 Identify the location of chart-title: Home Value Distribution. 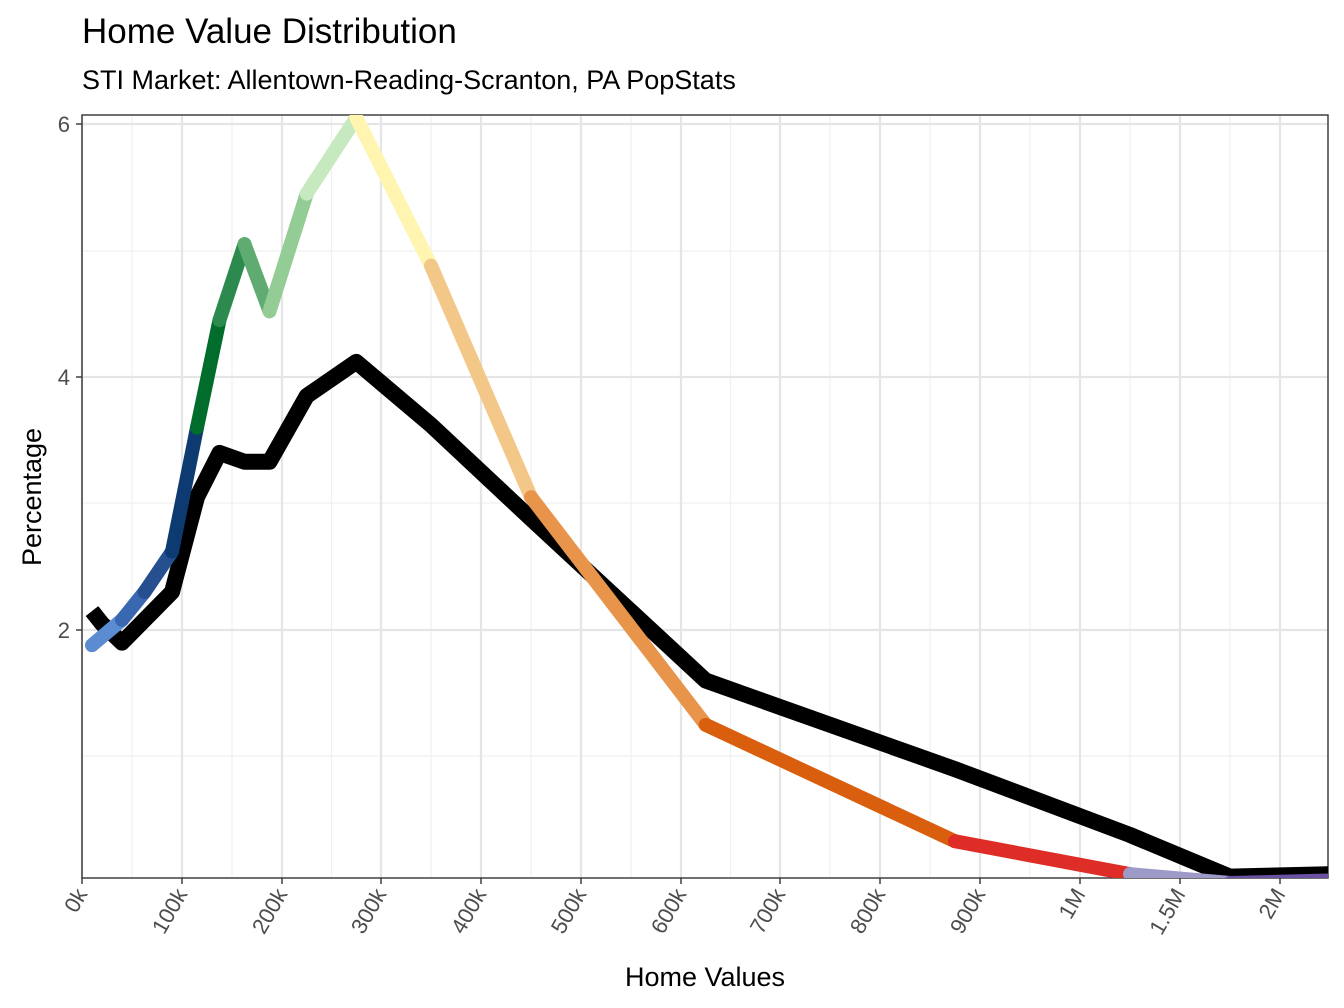
(269, 31).